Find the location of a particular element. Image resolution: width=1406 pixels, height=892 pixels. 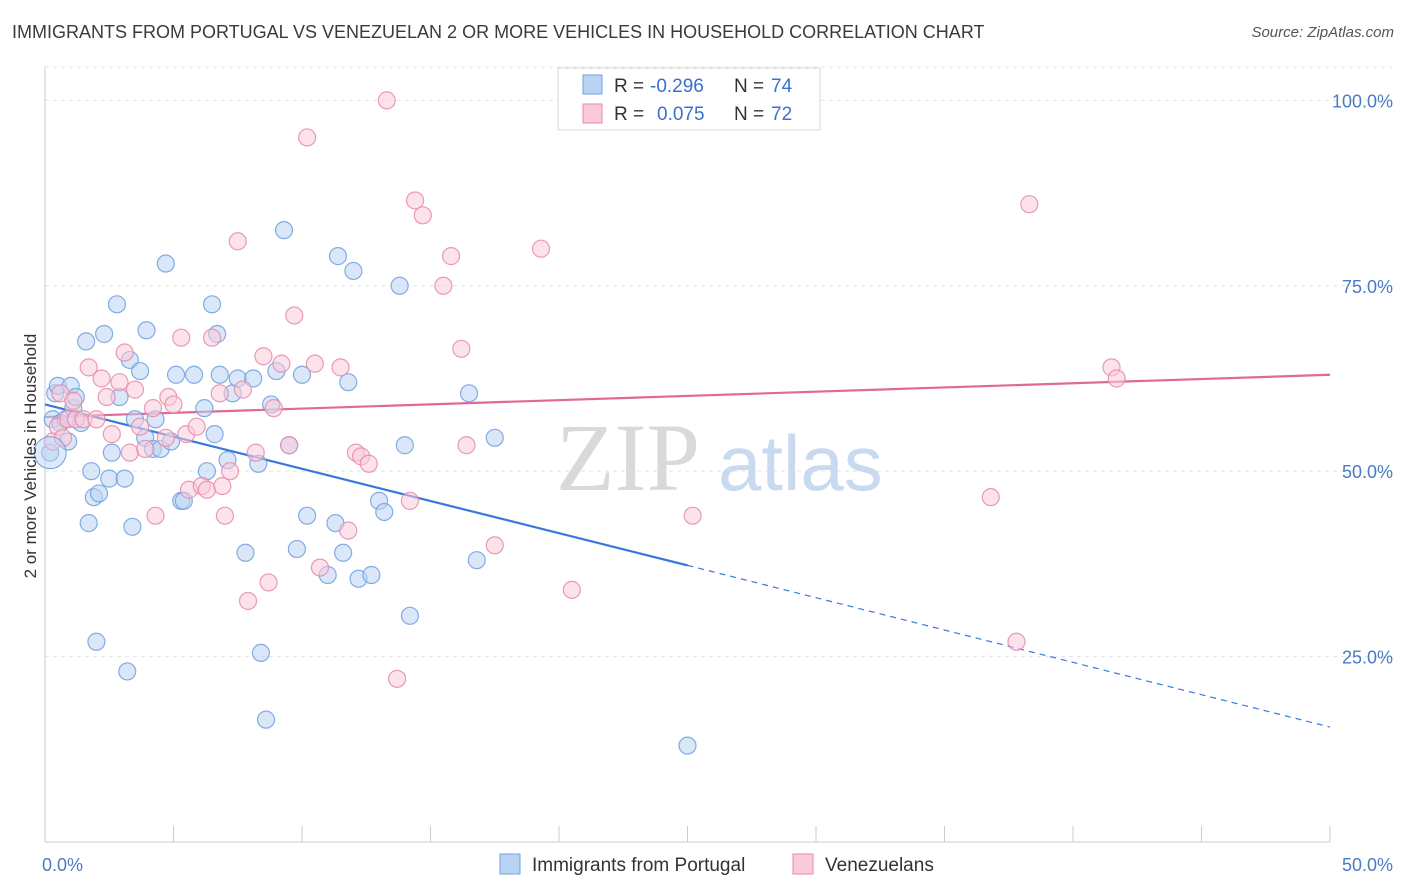

y-tick-label: 75.0% is located at coordinates (1367, 287).